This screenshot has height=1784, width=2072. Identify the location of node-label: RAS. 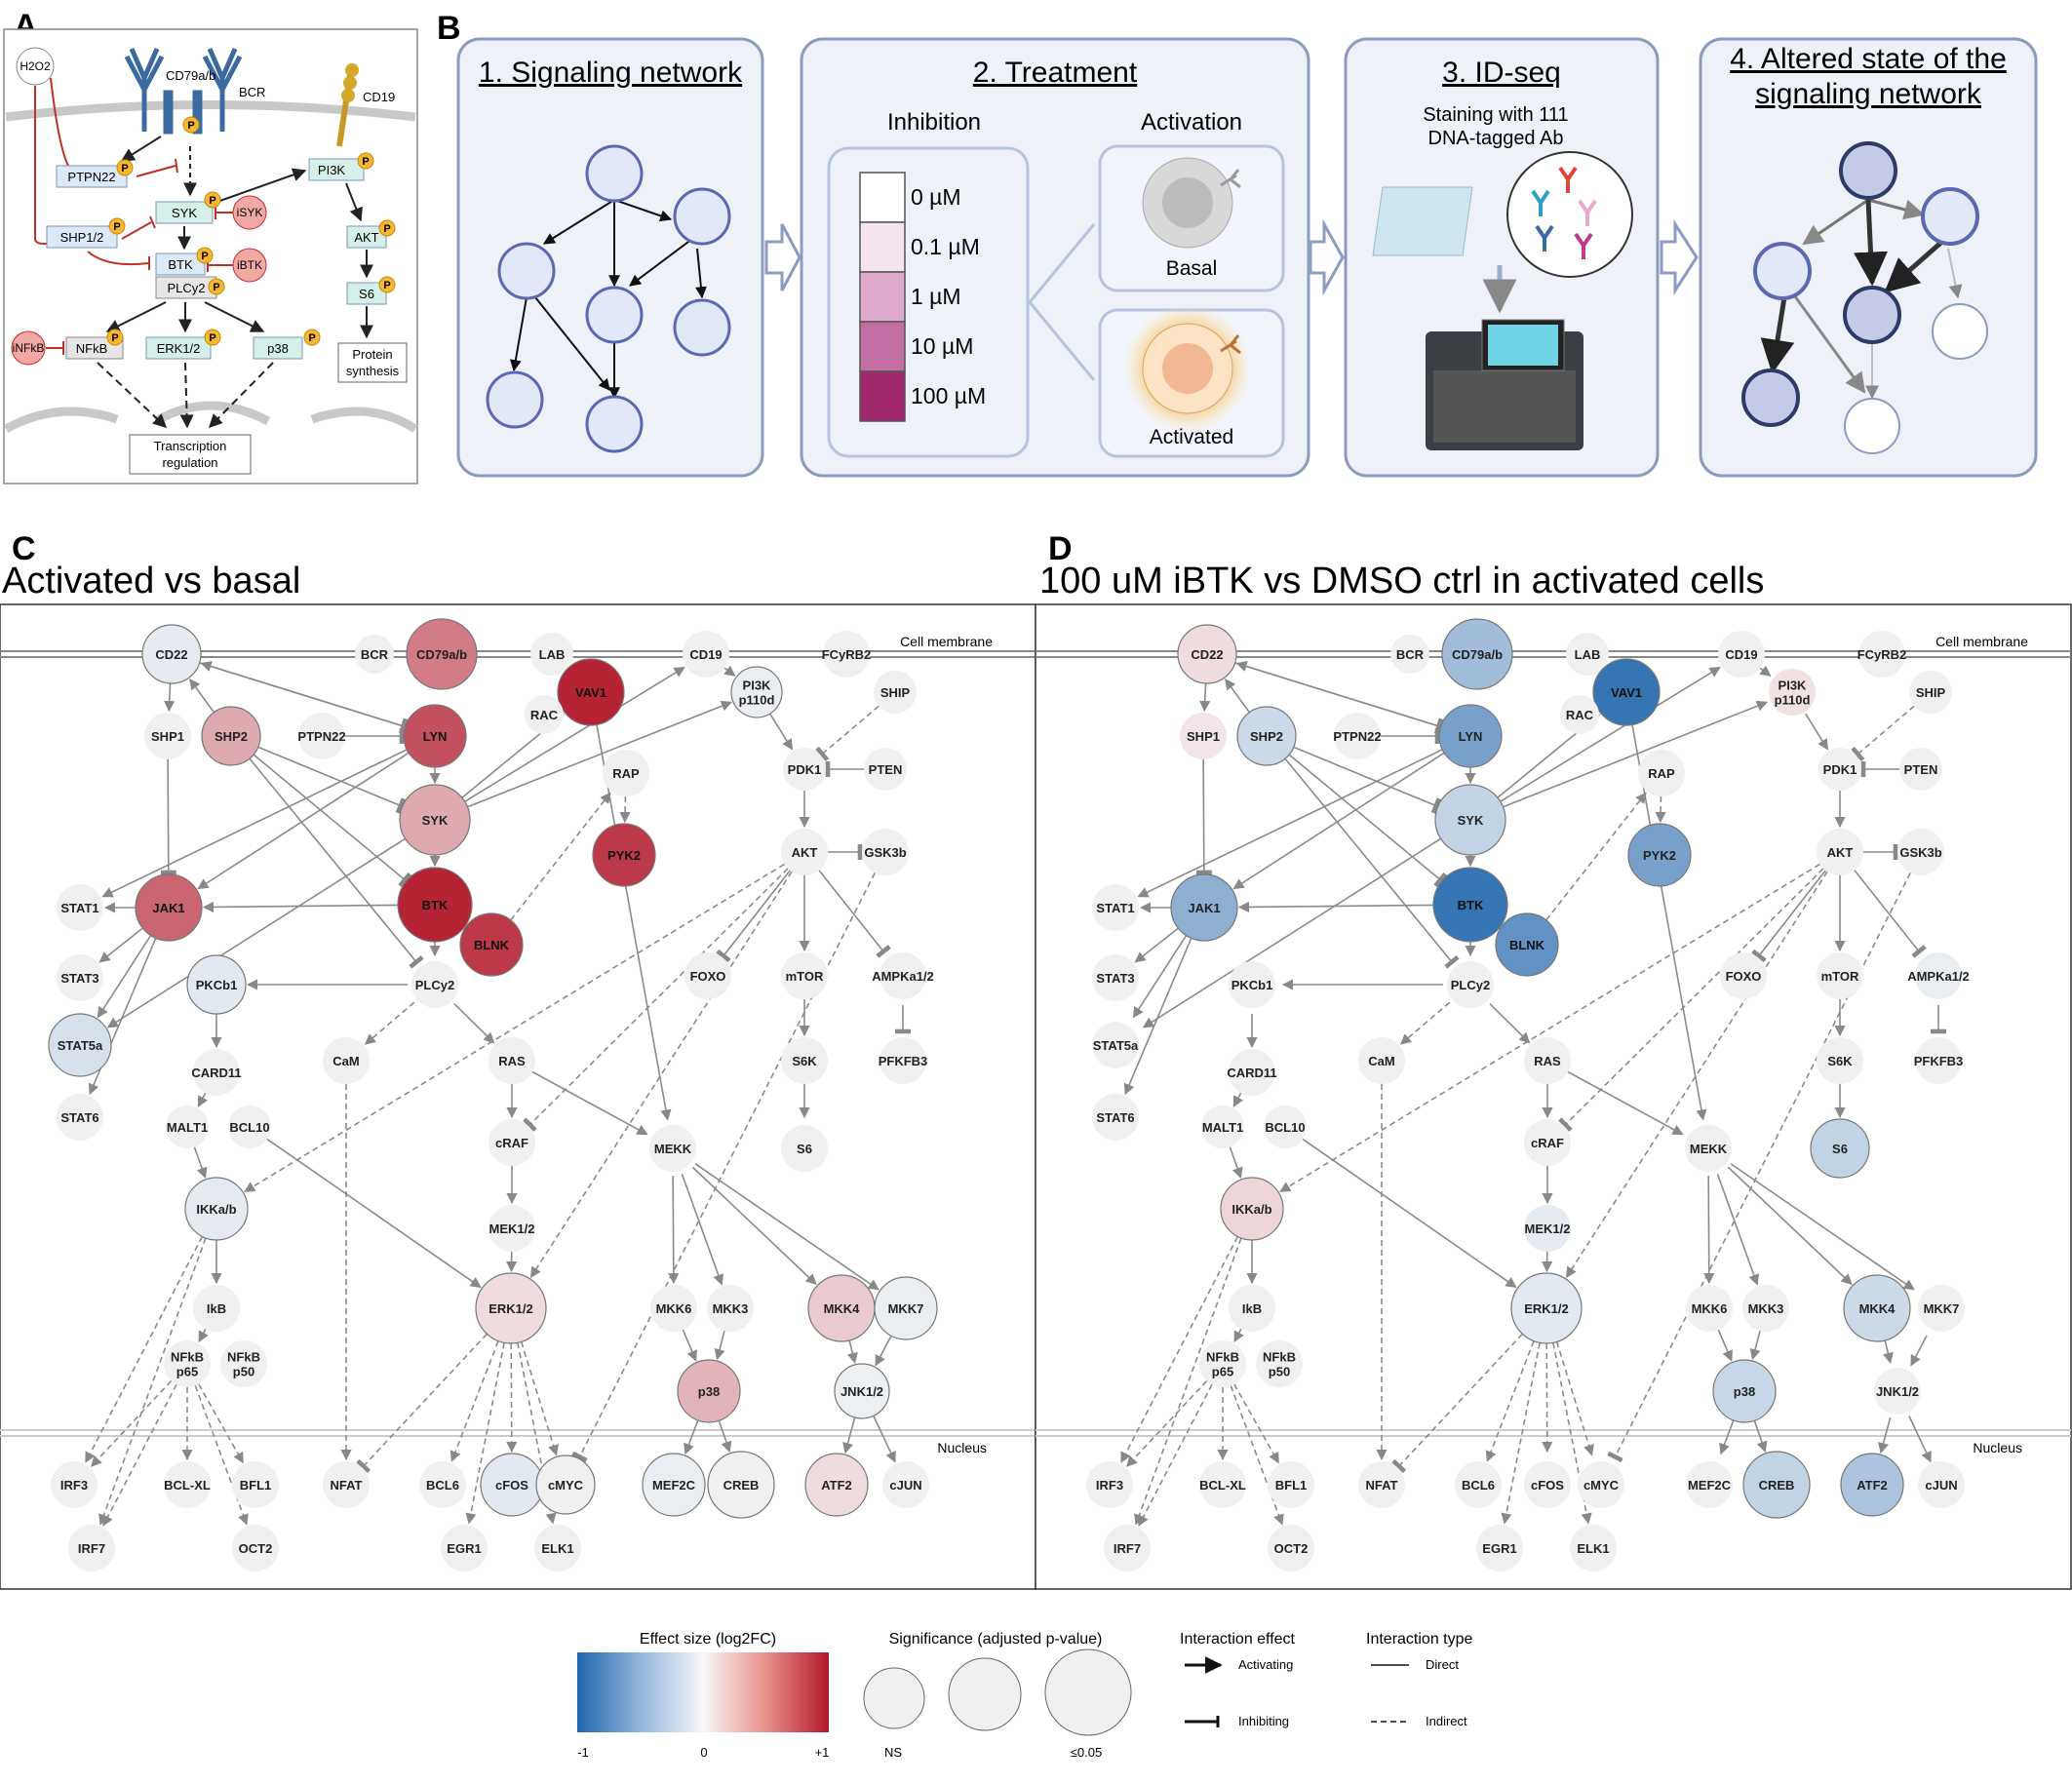
(512, 1061).